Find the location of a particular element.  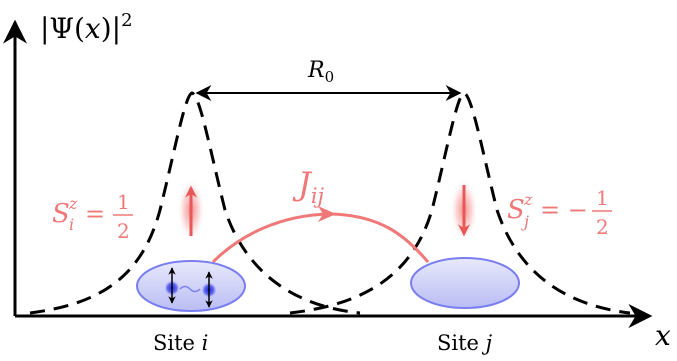

coupling-arrowhead is located at coordinates (327, 214).